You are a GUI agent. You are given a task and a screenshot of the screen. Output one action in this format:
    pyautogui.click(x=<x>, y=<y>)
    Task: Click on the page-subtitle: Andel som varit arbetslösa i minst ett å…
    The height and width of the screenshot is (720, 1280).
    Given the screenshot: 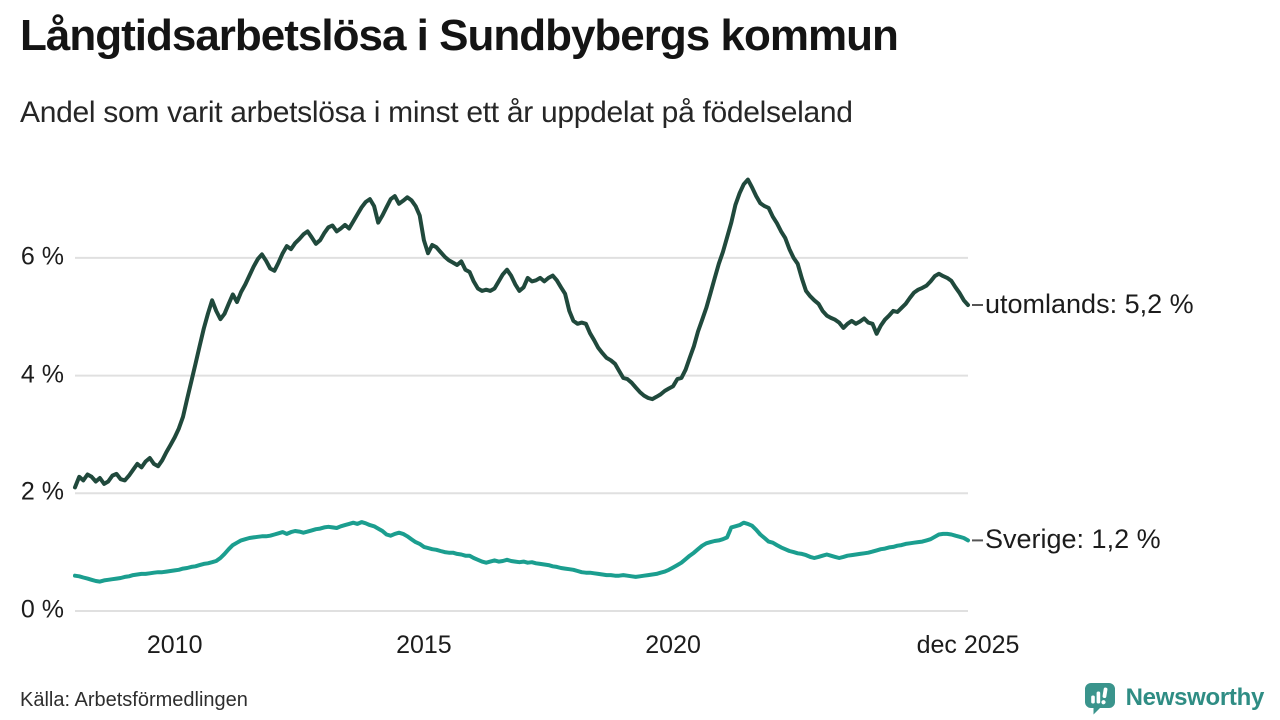 What is the action you would take?
    pyautogui.click(x=436, y=112)
    